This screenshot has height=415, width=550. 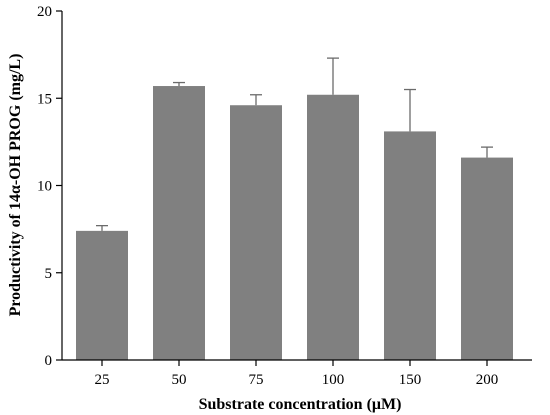 What do you see at coordinates (44, 187) in the screenshot?
I see `y-tick-label-10: 10` at bounding box center [44, 187].